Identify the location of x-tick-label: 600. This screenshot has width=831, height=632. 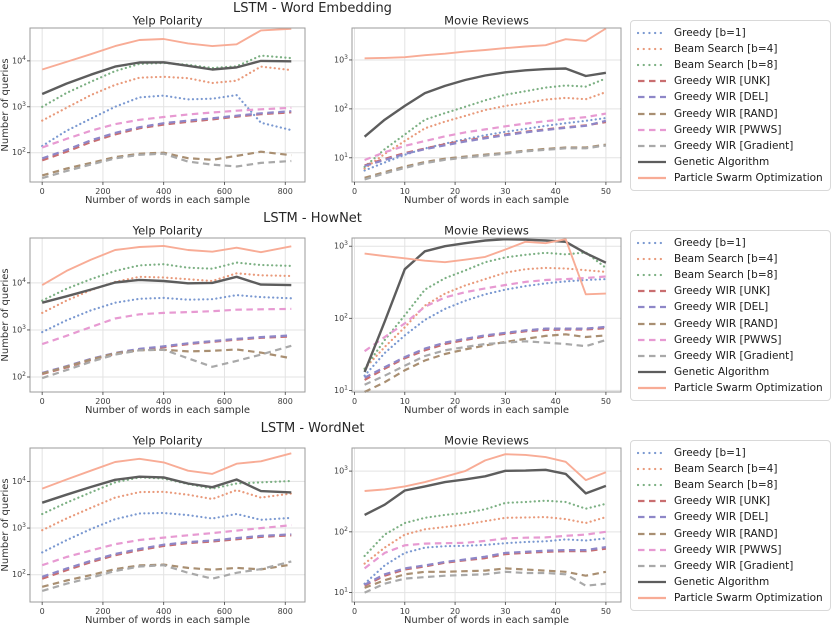
(224, 401).